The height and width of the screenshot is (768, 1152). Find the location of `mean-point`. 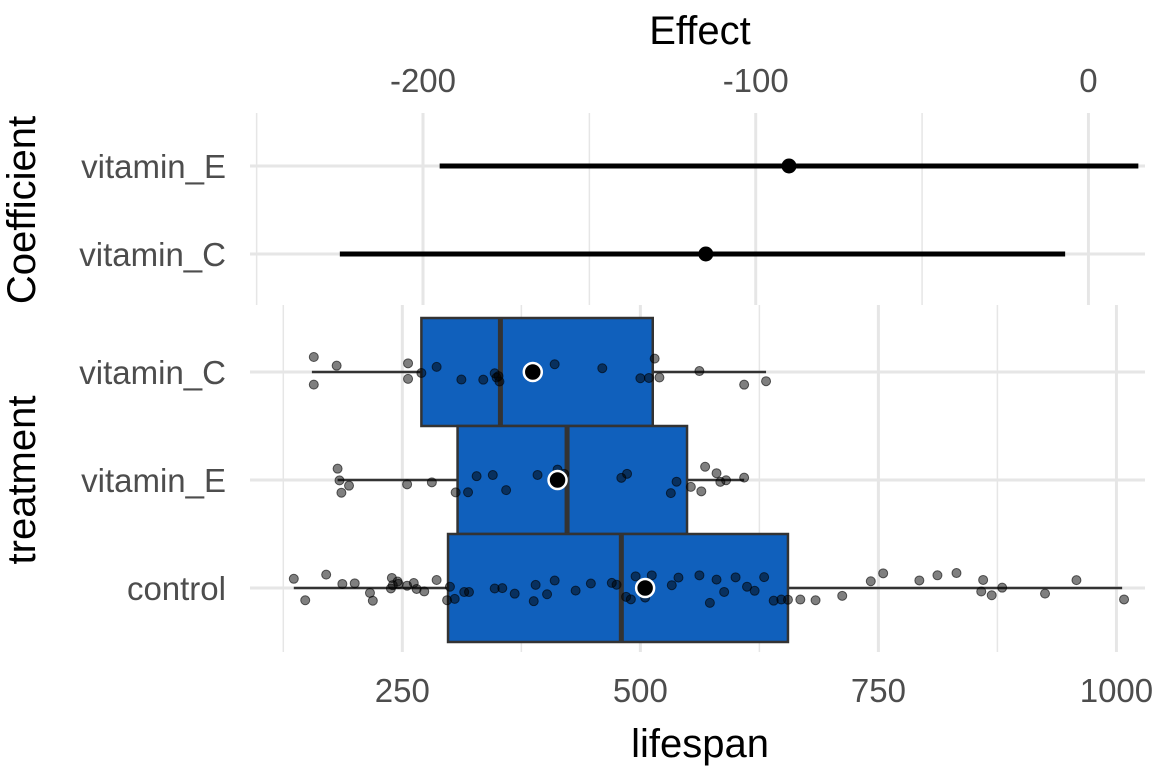

mean-point is located at coordinates (533, 372).